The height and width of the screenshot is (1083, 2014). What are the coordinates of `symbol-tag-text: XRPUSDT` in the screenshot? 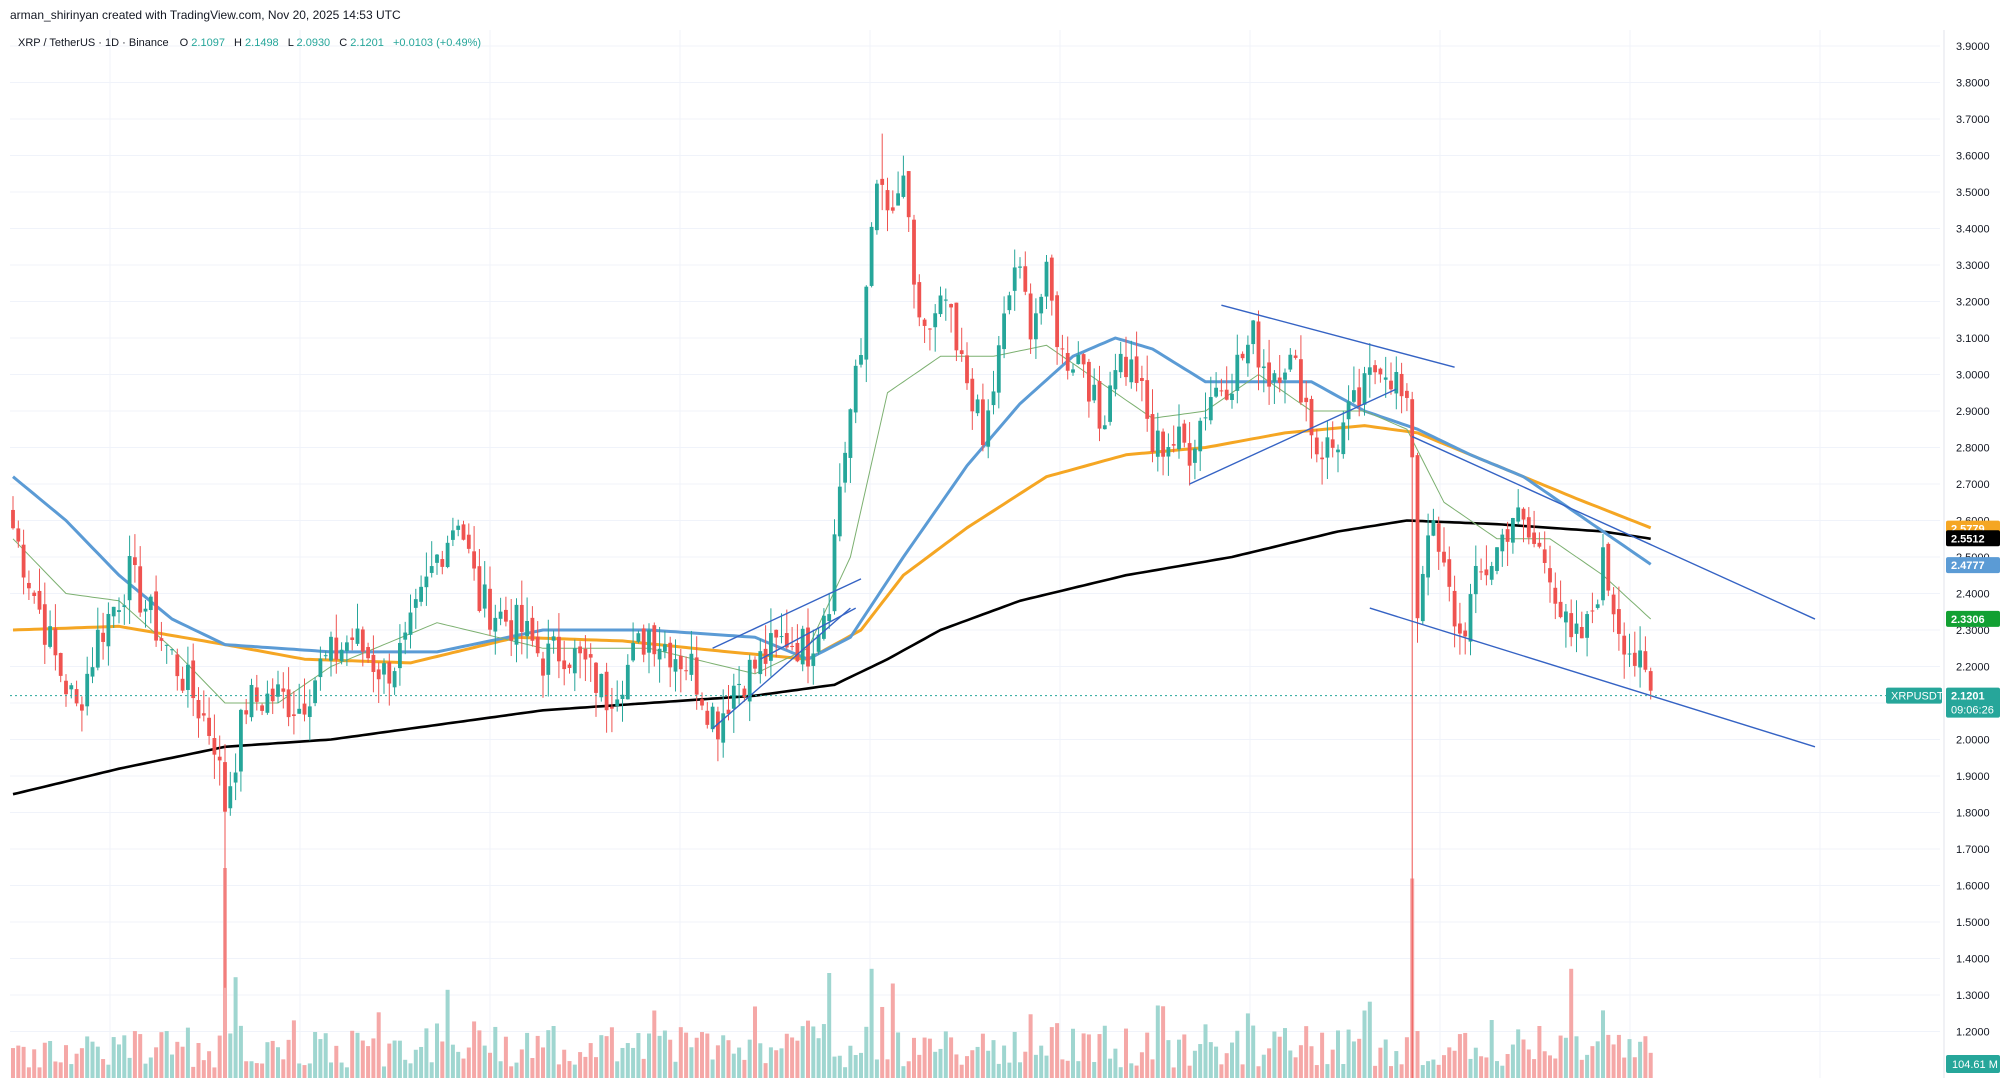 It's located at (1917, 697).